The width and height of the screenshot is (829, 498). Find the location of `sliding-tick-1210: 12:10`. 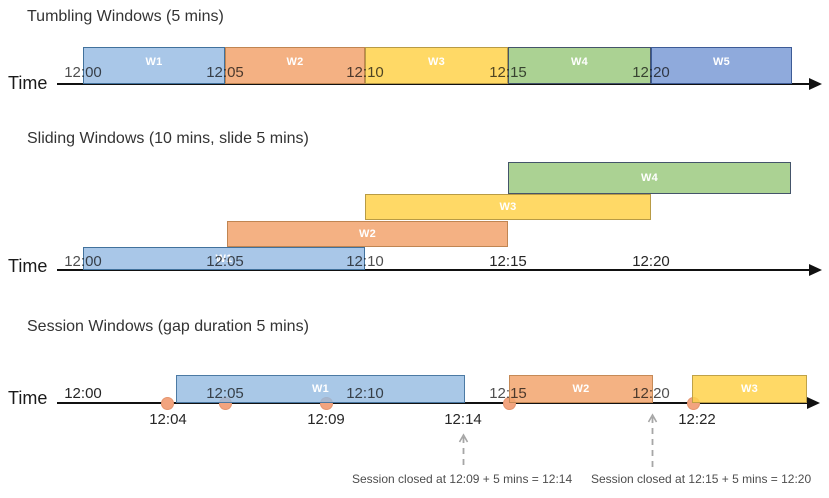

sliding-tick-1210: 12:10 is located at coordinates (365, 261).